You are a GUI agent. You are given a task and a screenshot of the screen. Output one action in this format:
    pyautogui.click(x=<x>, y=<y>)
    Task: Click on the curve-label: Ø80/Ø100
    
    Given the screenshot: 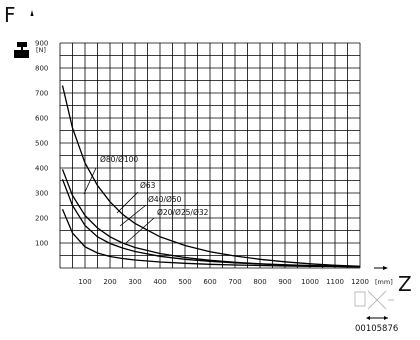 What is the action you would take?
    pyautogui.click(x=119, y=159)
    